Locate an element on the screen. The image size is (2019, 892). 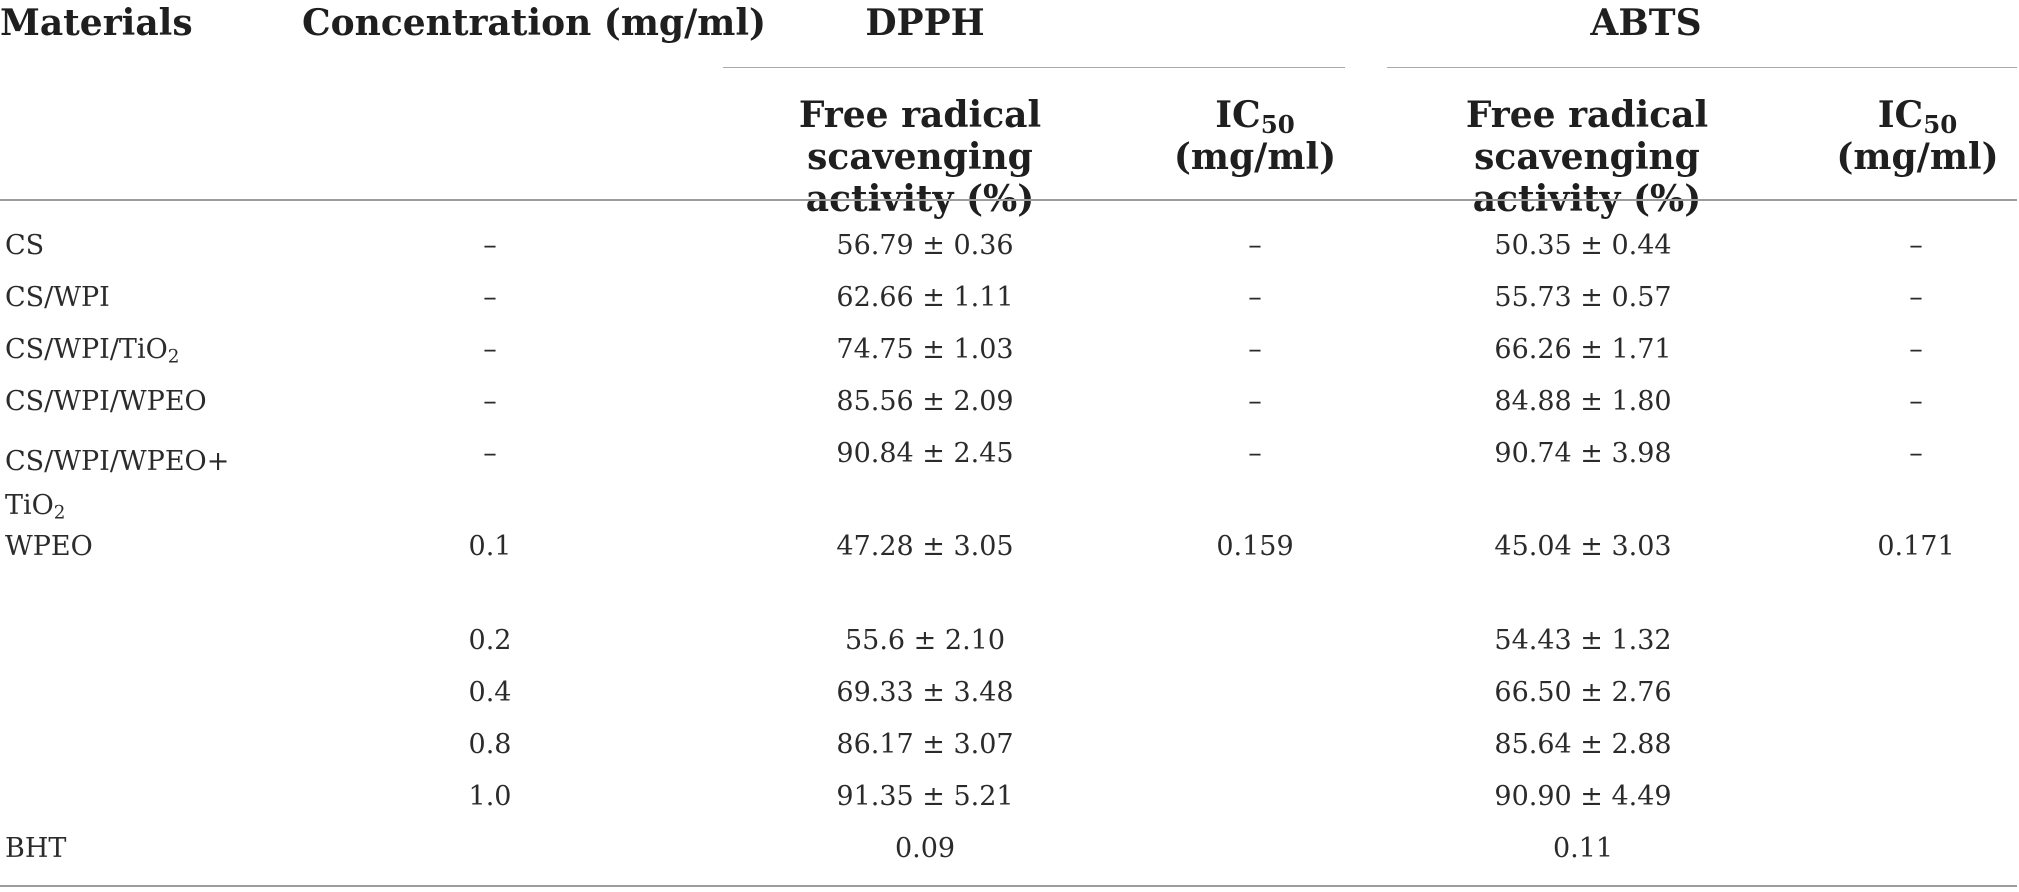
row-abts-activity: 85.64 ± 2.88 is located at coordinates (1583, 744).